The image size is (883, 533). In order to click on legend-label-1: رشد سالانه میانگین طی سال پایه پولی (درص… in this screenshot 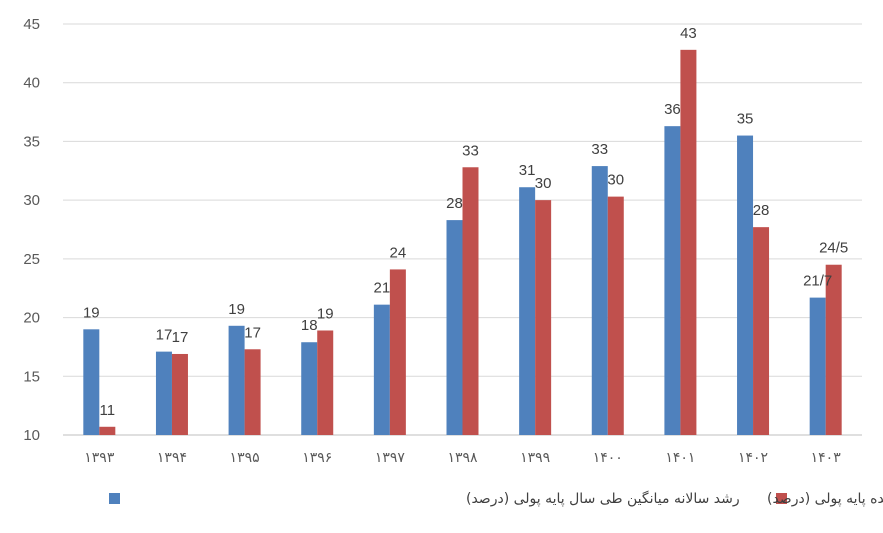, I will do `click(603, 498)`.